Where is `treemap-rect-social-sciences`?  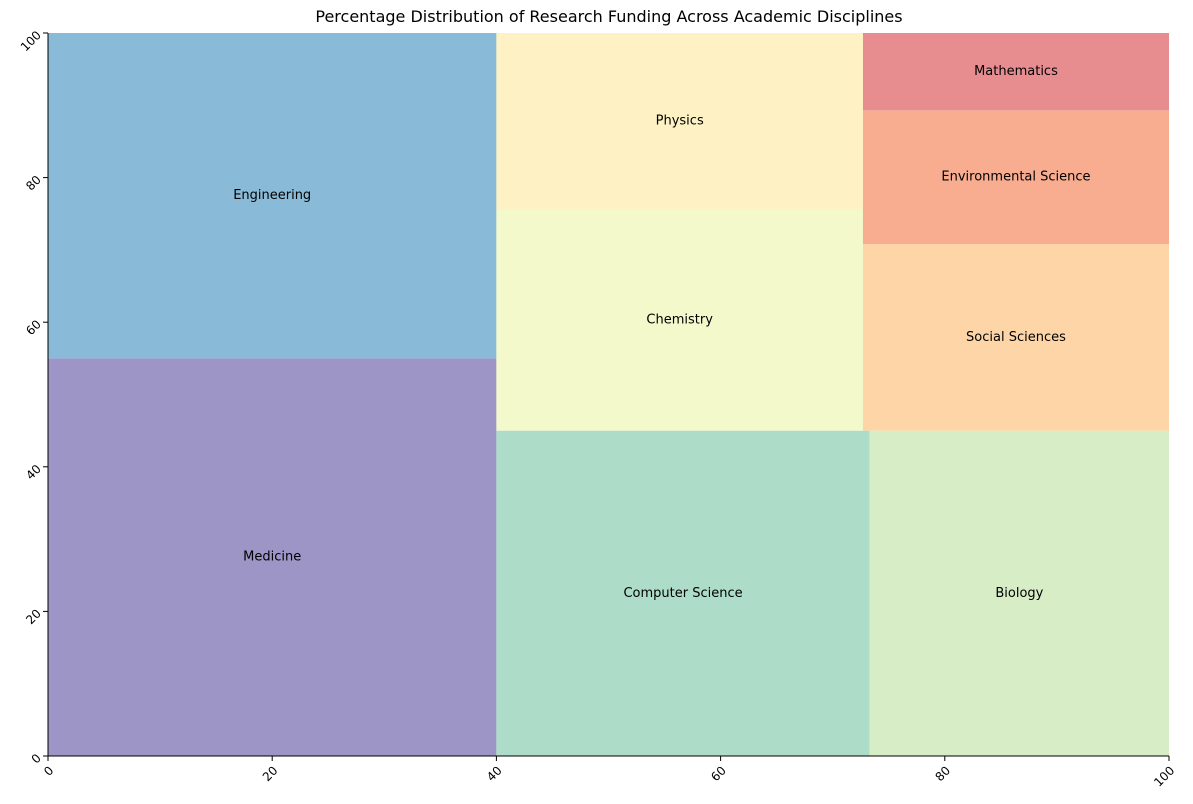
treemap-rect-social-sciences is located at coordinates (1015, 337).